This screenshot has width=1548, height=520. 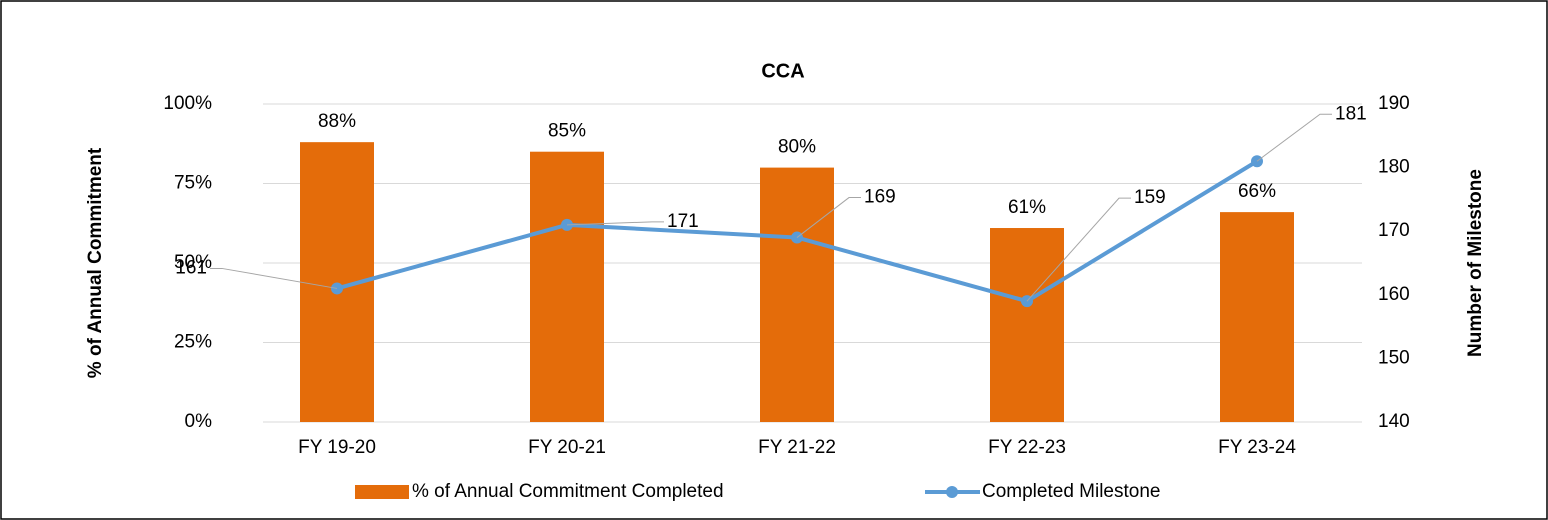 I want to click on y2-tick-label: 160, so click(x=1394, y=294).